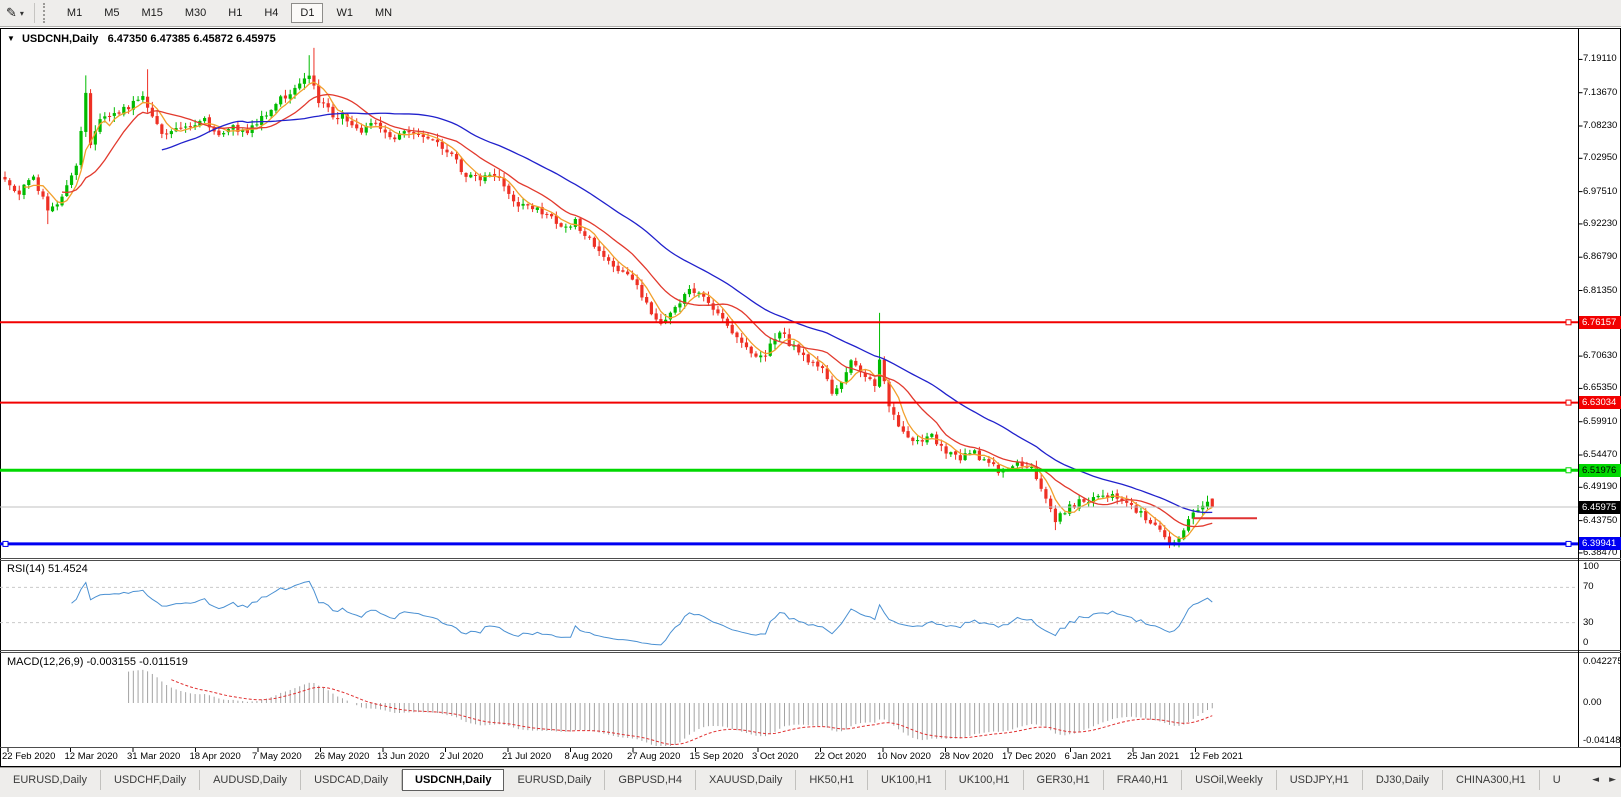  I want to click on symbol-tab-gbpusd-h4: GBPUSD,H4, so click(650, 780).